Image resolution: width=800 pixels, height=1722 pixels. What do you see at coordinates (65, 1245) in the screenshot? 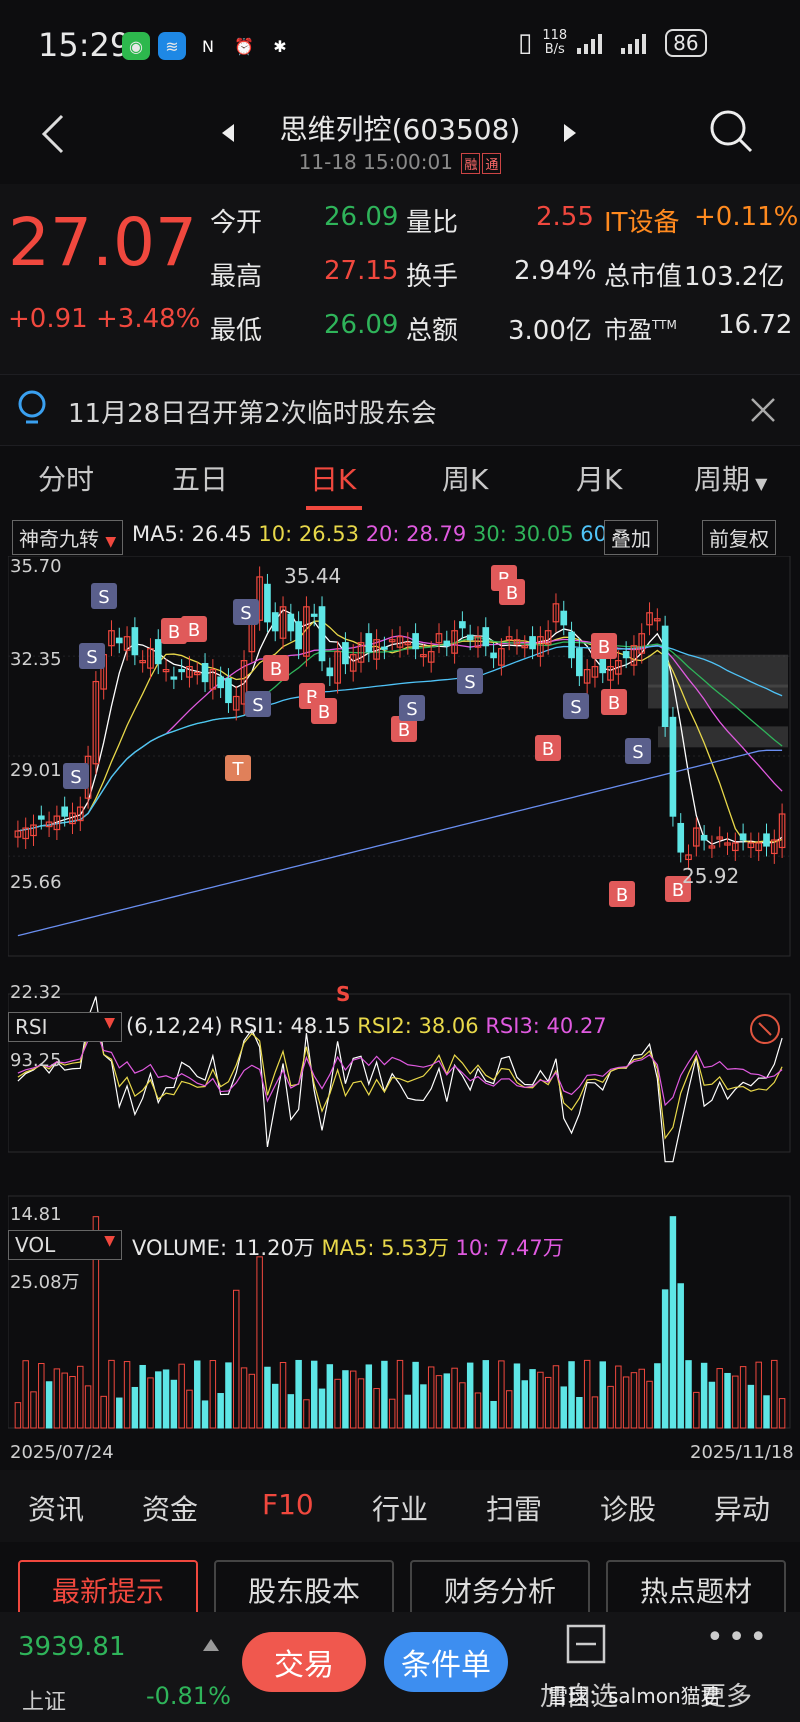
I see `vol-select: VOL ▼` at bounding box center [65, 1245].